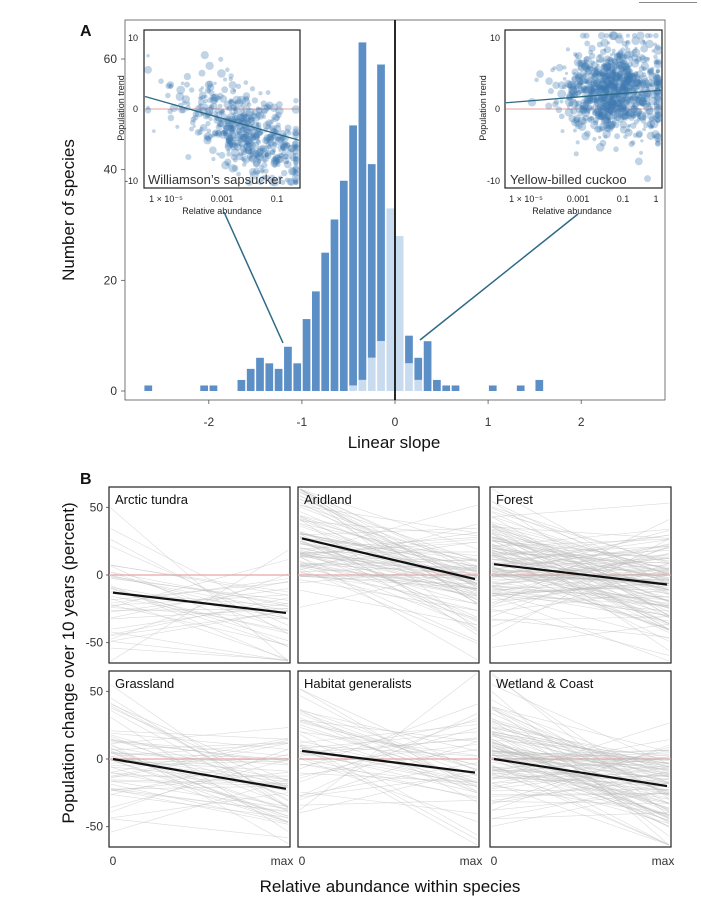 Image resolution: width=701 pixels, height=905 pixels. I want to click on panel-a-ytick-label: 0, so click(113, 391).